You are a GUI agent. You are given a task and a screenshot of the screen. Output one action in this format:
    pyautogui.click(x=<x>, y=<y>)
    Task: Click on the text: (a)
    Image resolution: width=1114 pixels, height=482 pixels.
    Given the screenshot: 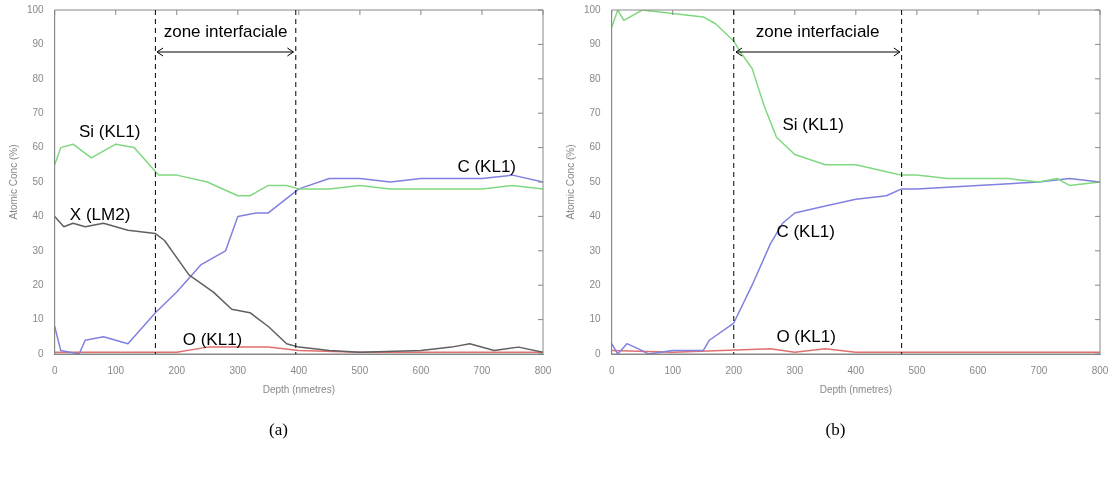 What is the action you would take?
    pyautogui.click(x=278, y=430)
    